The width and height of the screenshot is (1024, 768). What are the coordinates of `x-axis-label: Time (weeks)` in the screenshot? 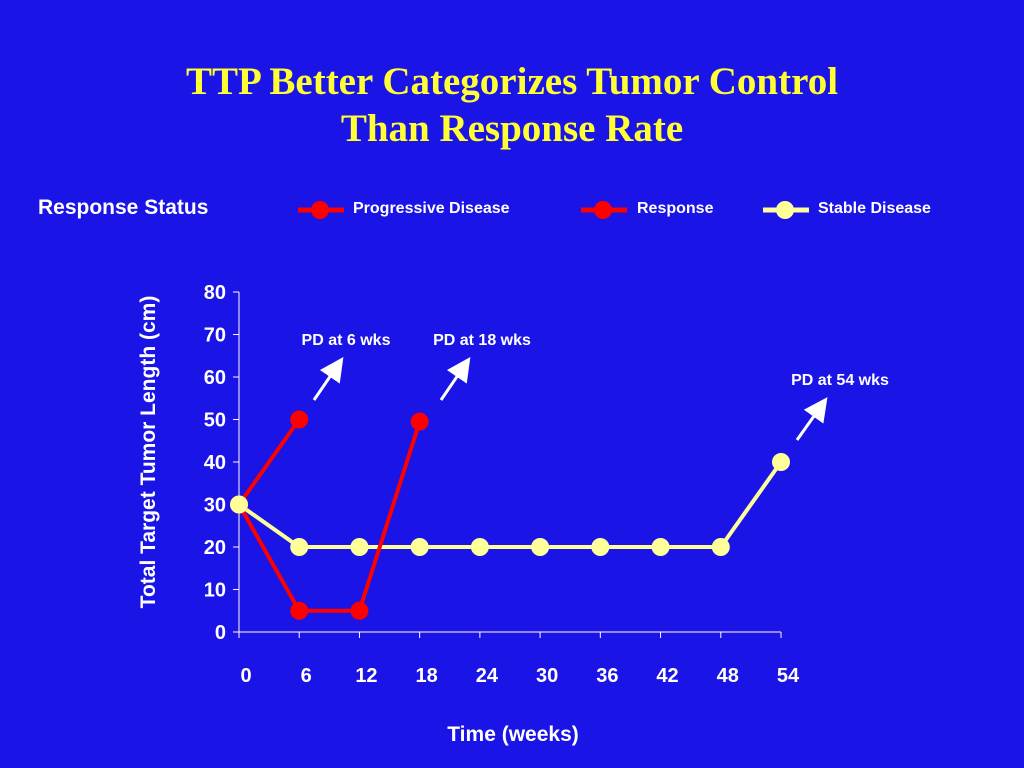 It's located at (513, 734).